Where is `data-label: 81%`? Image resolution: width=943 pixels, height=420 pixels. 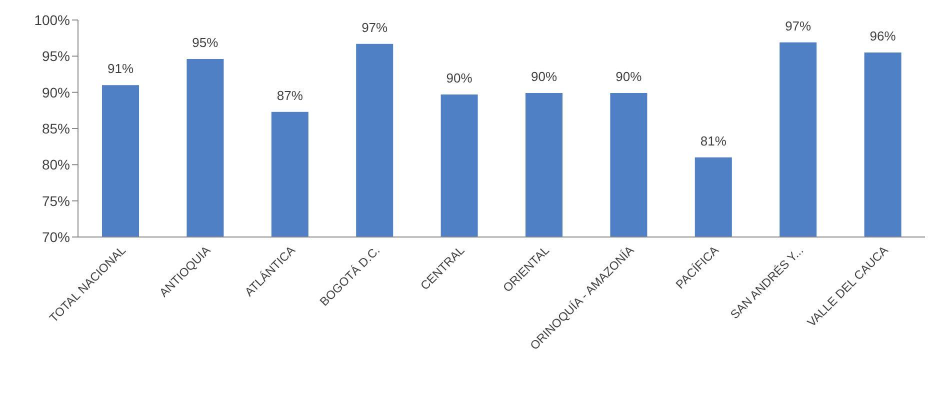
data-label: 81% is located at coordinates (713, 140).